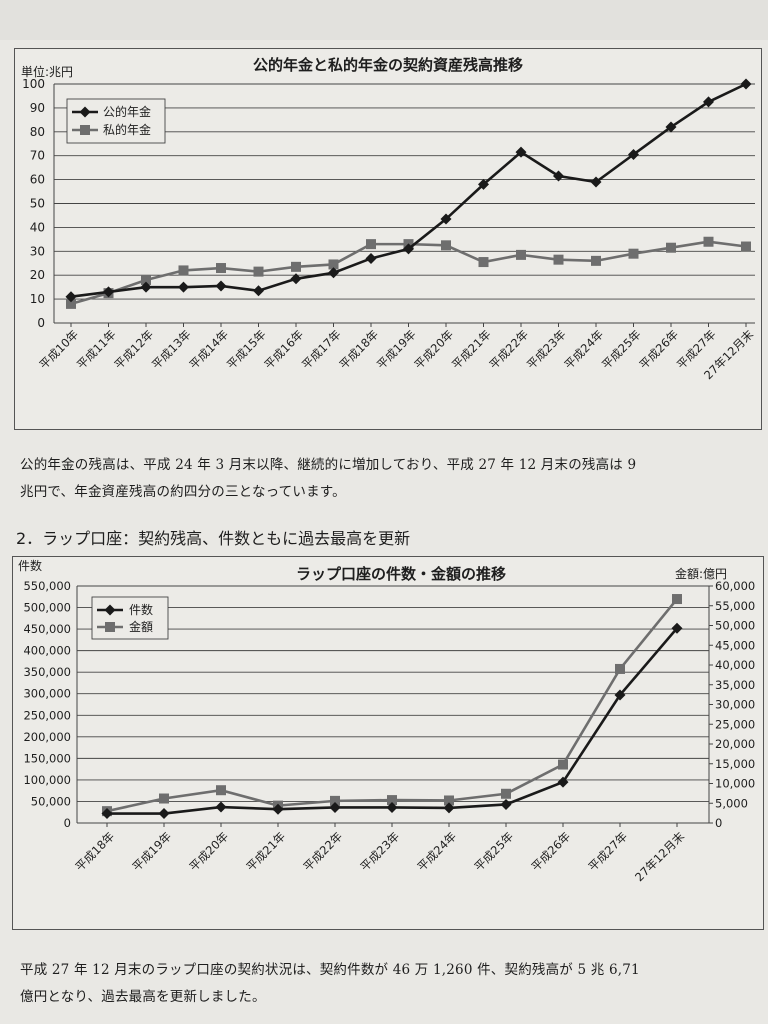  Describe the element at coordinates (659, 856) in the screenshot. I see `chart2-xtick-label: 27年12月末` at that location.